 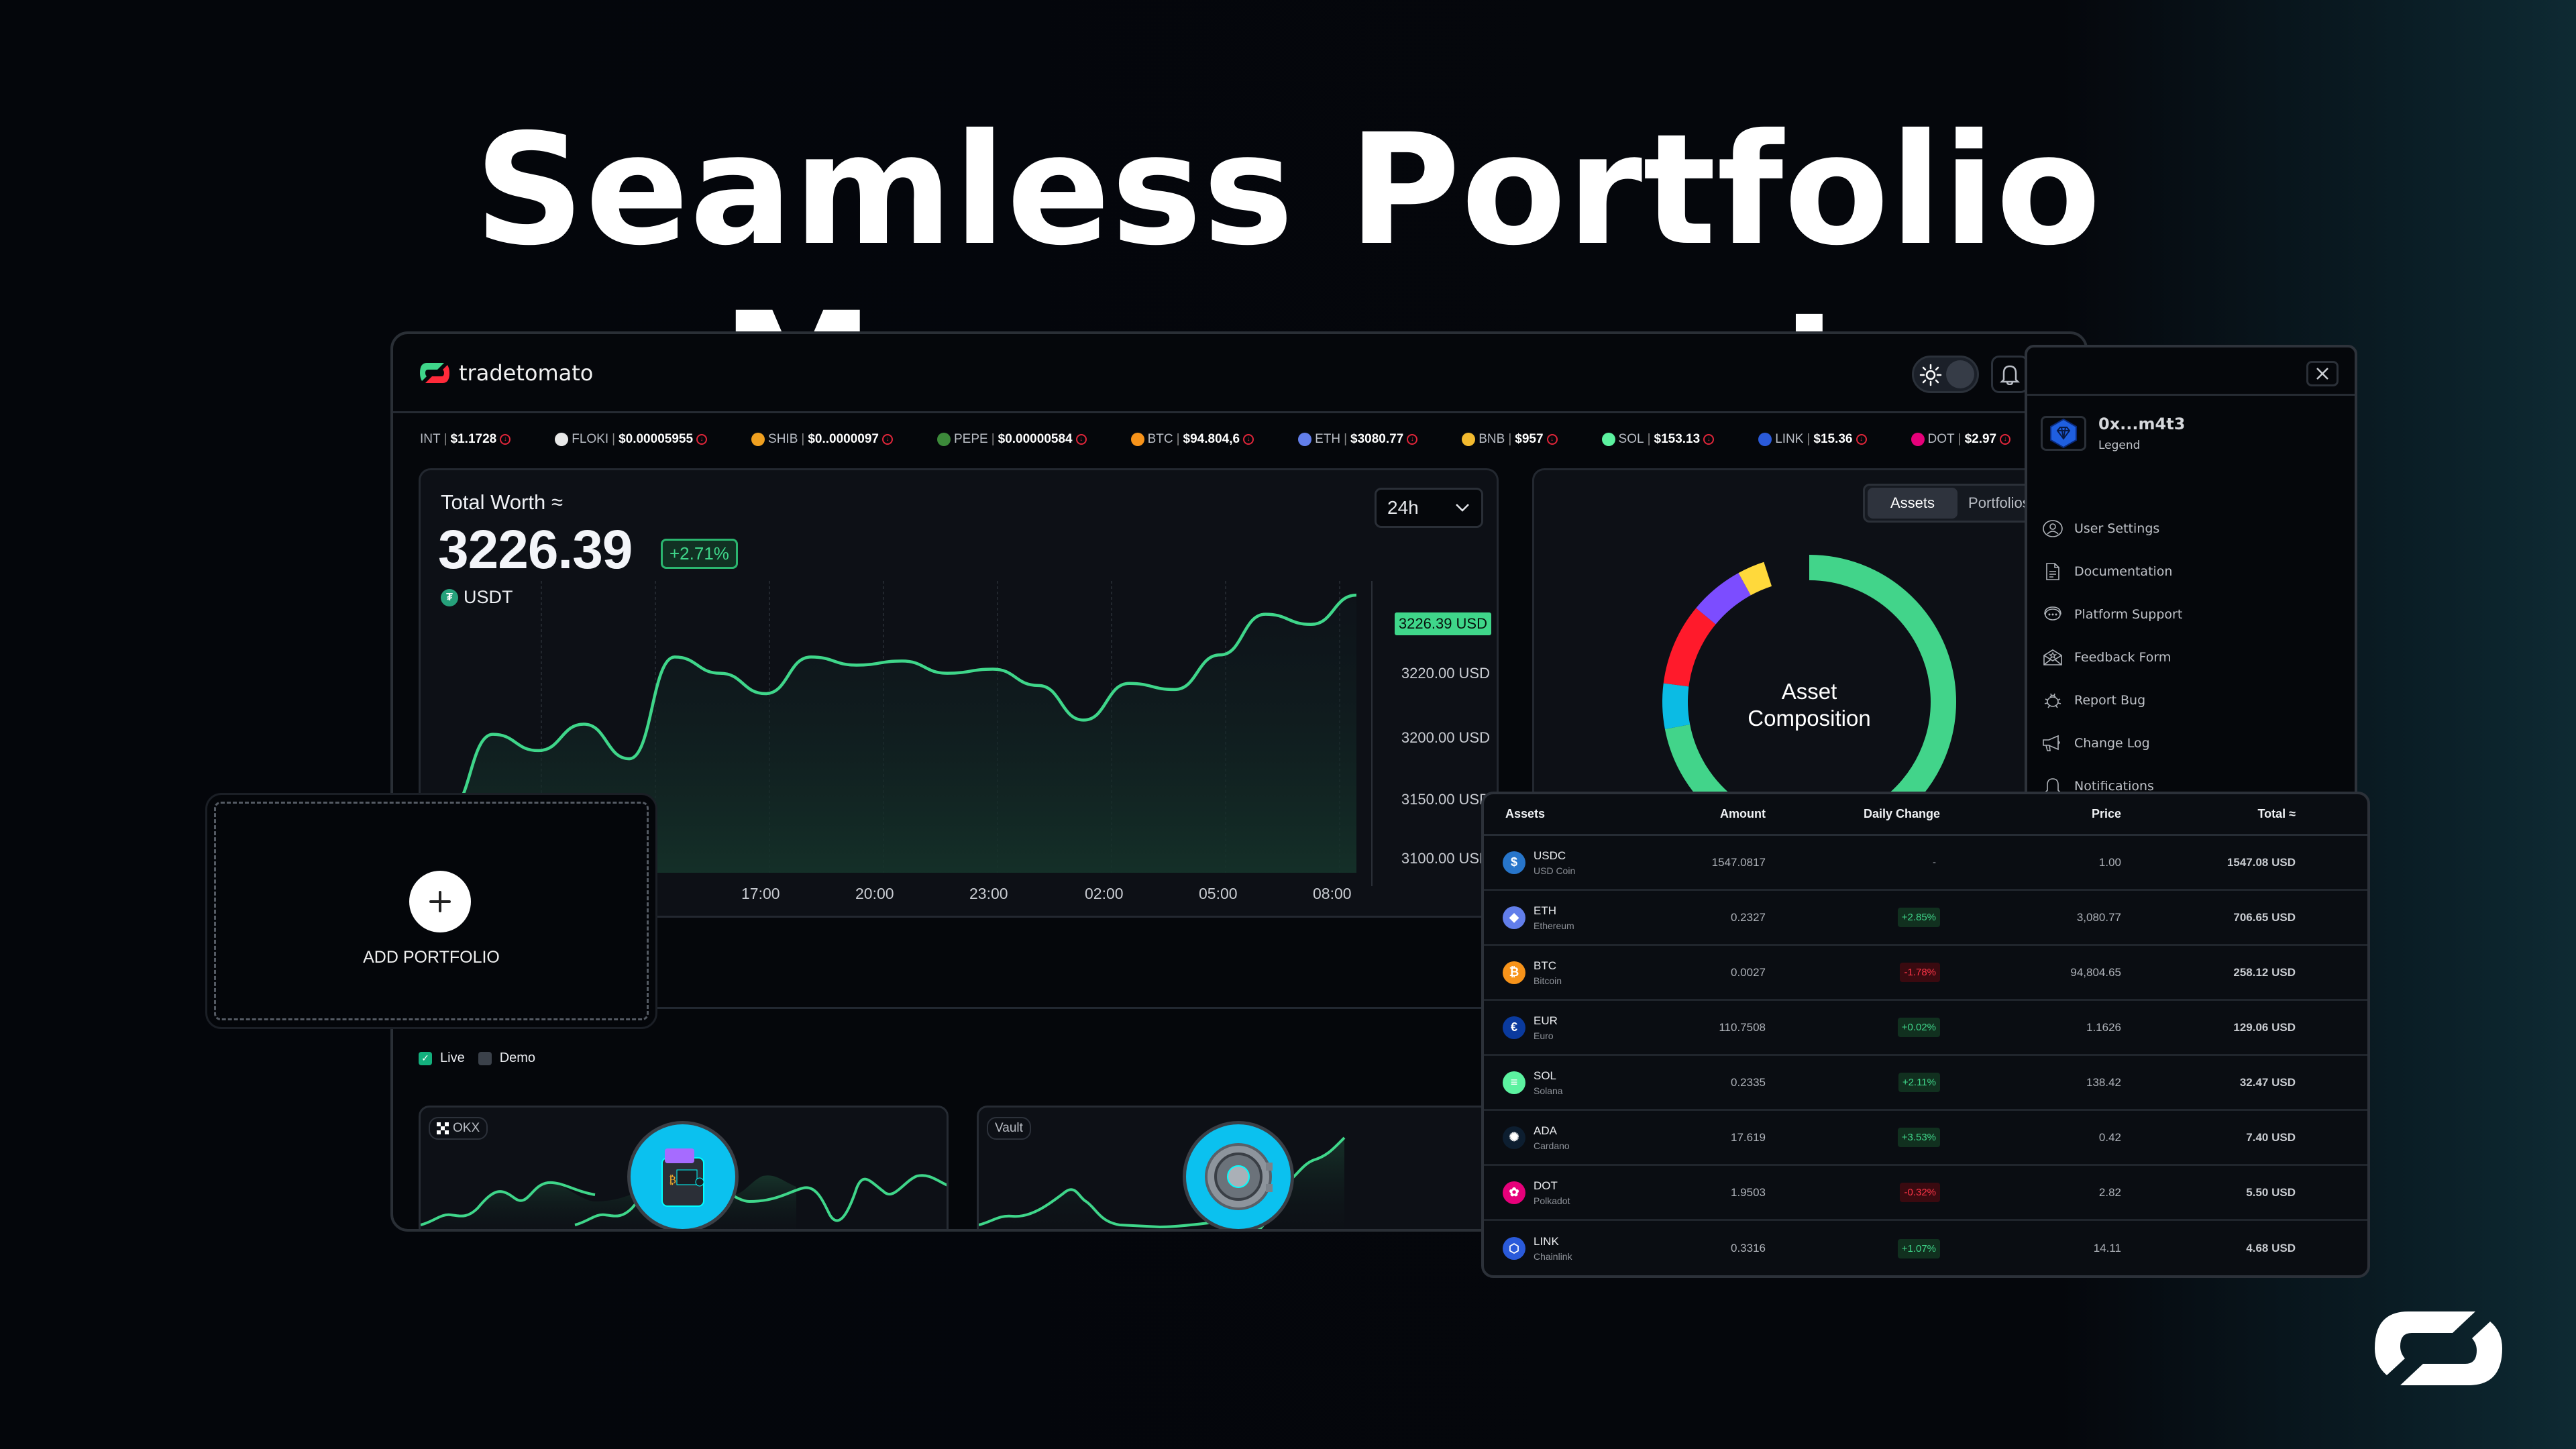 What do you see at coordinates (1160, 439) in the screenshot?
I see `ticker-symbol: BTC` at bounding box center [1160, 439].